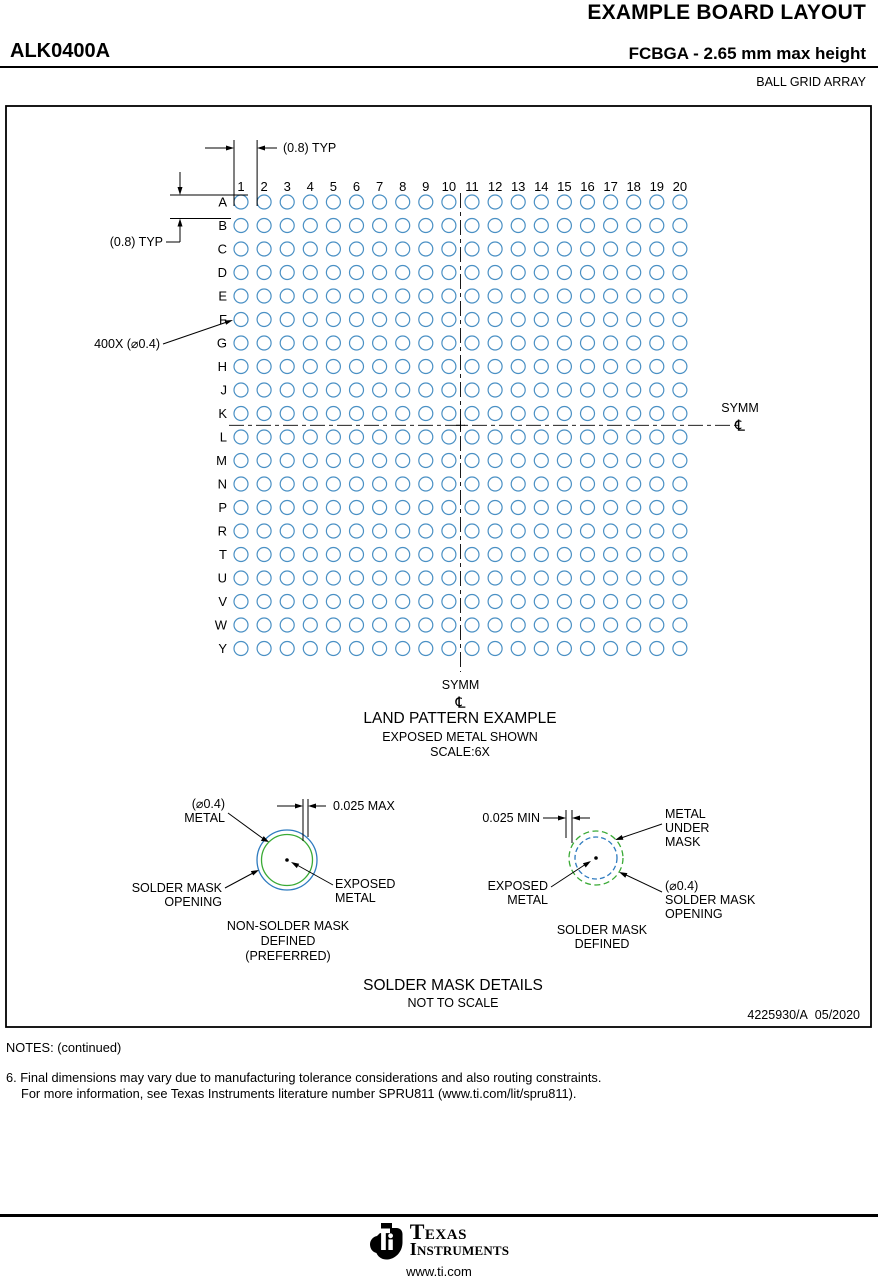 This screenshot has height=1288, width=878. I want to click on row-label: A, so click(222, 202).